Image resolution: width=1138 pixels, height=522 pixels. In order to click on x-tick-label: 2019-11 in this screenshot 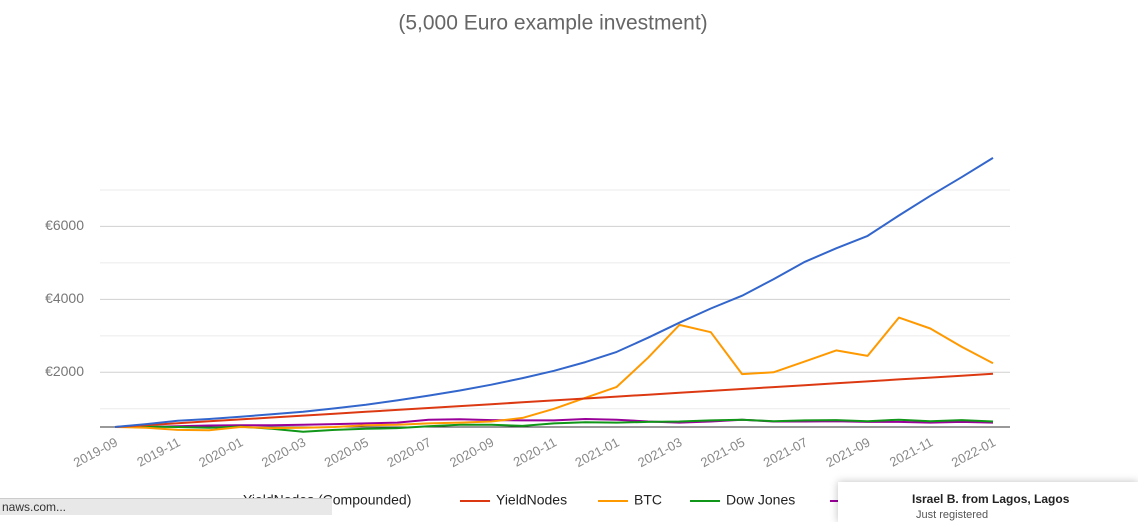, I will do `click(158, 451)`.